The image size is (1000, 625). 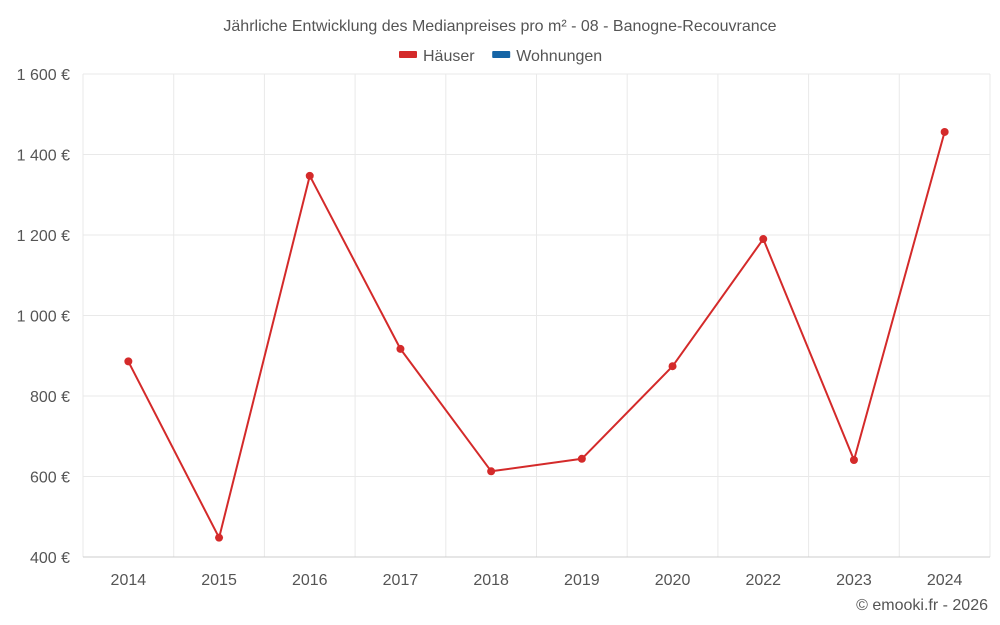 I want to click on y-tick-label: 600 €, so click(x=50, y=478).